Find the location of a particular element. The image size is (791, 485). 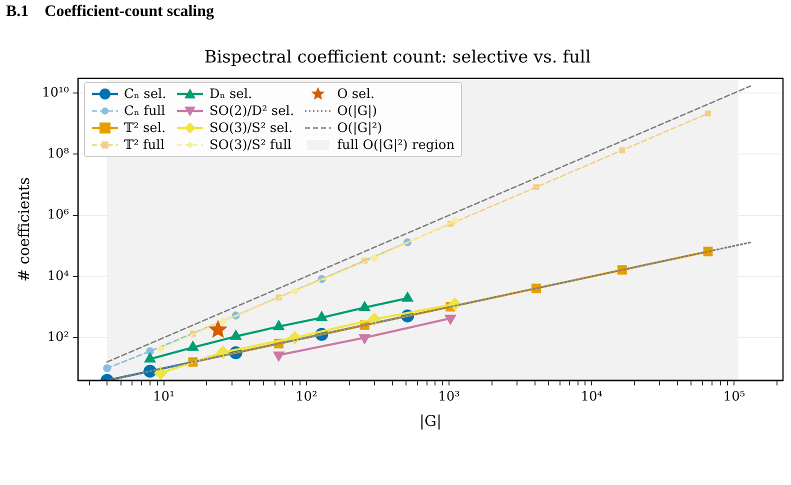

text: B.1 Coefficient-count scaling is located at coordinates (110, 12).